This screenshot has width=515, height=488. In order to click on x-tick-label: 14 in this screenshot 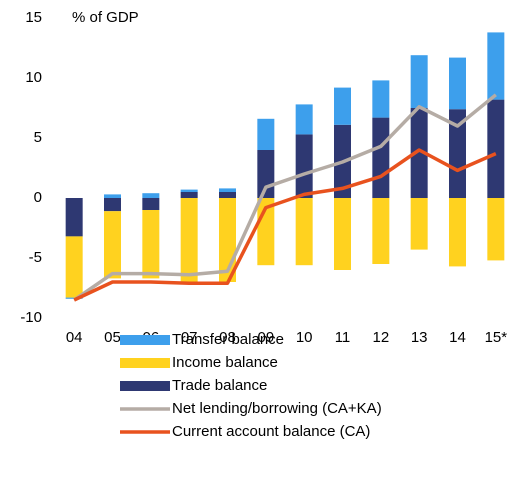, I will do `click(457, 337)`.